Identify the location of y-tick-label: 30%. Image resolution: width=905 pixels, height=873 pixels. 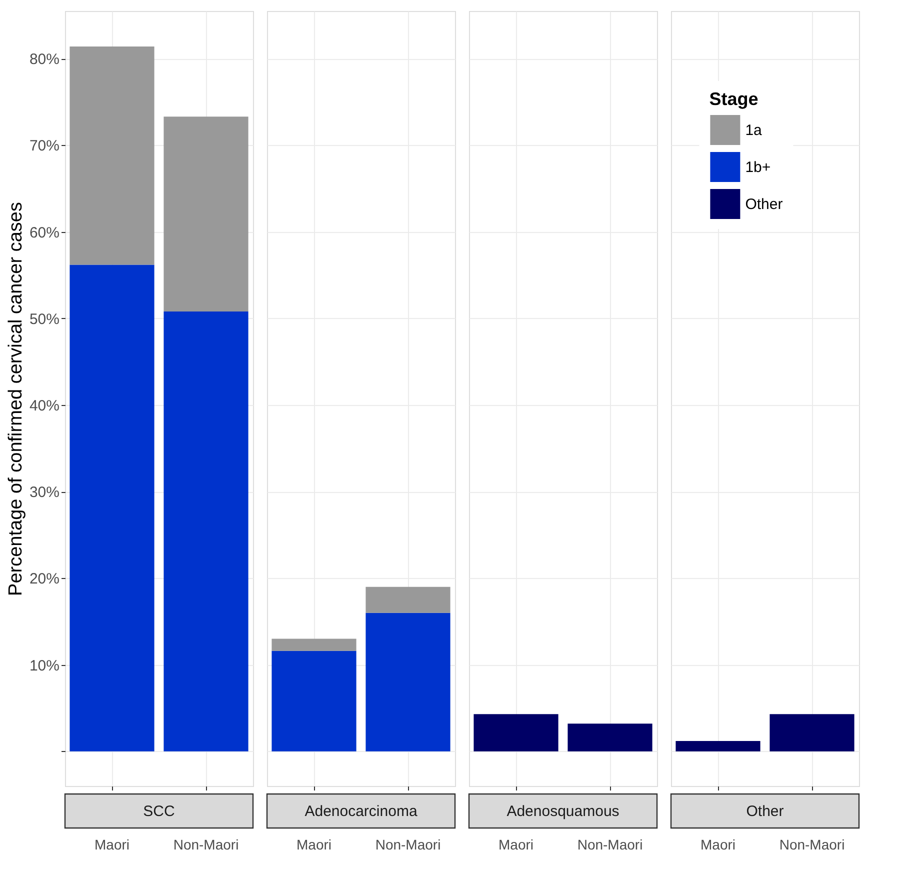
(44, 493).